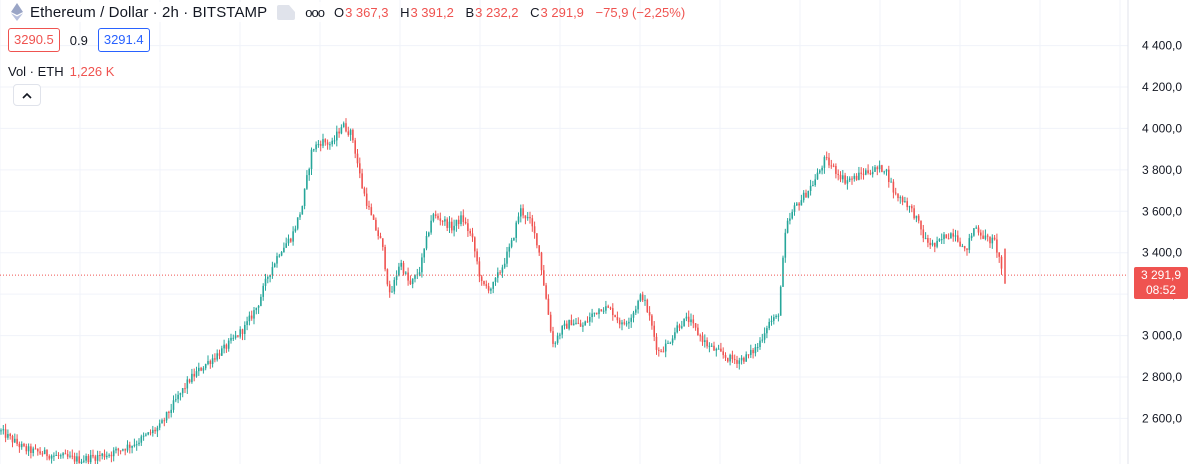  I want to click on symbol-box: Ethereum / Dollar · 2h · BITSTAMP ooo, so click(168, 12).